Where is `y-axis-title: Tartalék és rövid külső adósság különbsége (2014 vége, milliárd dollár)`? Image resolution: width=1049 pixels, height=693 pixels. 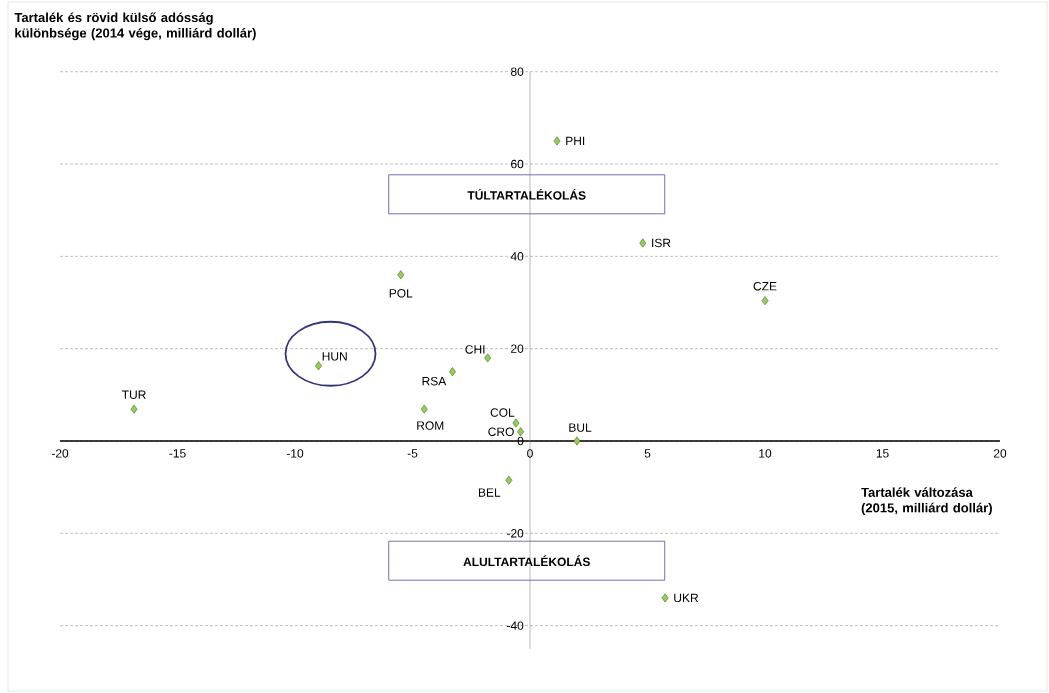 y-axis-title: Tartalék és rövid külső adósság különbsége (2014 vége, milliárd dollár) is located at coordinates (135, 26).